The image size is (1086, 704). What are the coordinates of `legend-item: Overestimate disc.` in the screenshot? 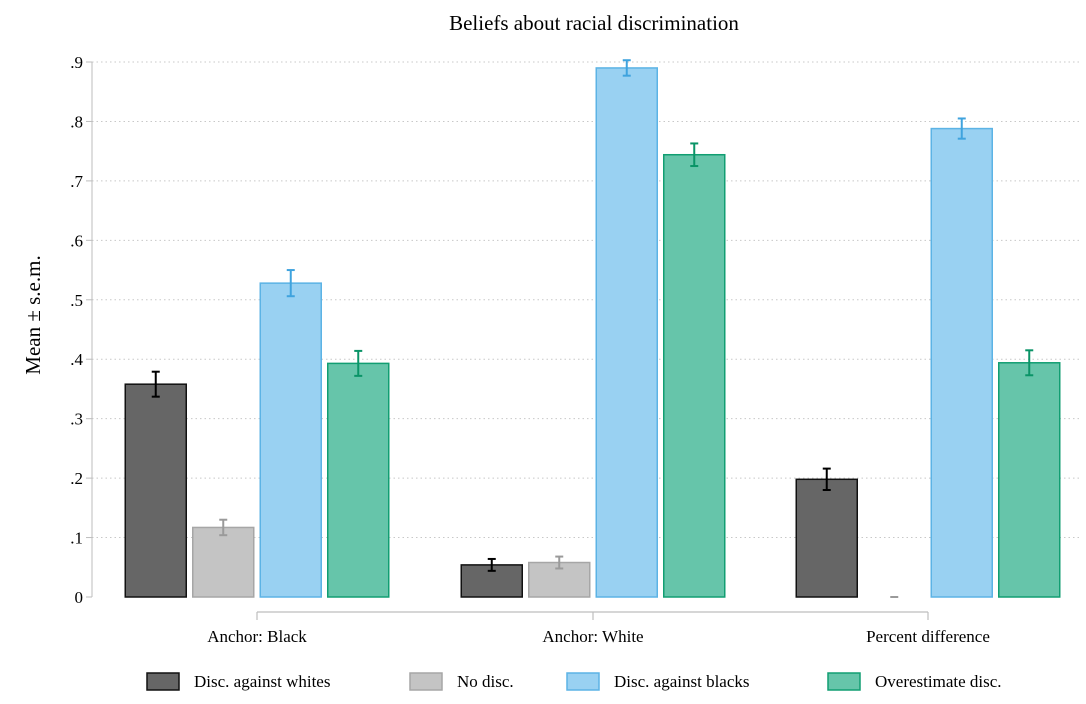 It's located at (914, 681).